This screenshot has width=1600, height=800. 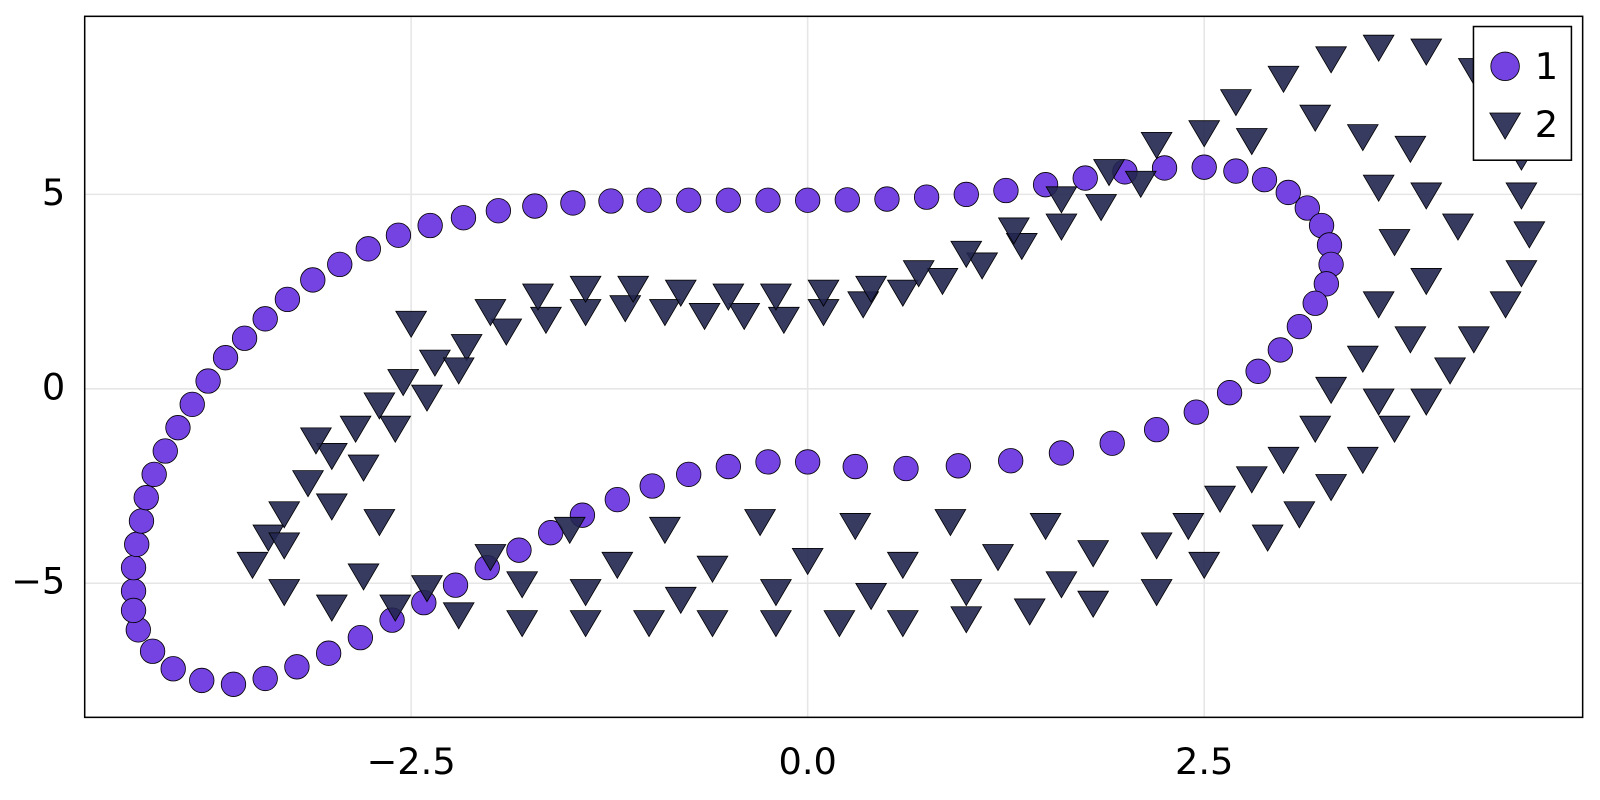 What do you see at coordinates (1522, 93) in the screenshot?
I see `legend: 12` at bounding box center [1522, 93].